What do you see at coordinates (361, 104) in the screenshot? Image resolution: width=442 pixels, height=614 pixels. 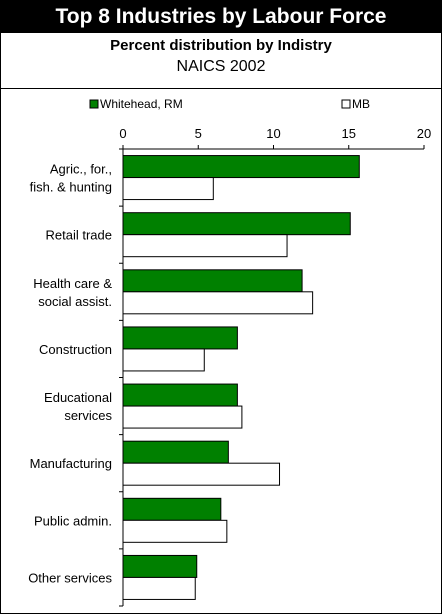 I see `legend-label: MB` at bounding box center [361, 104].